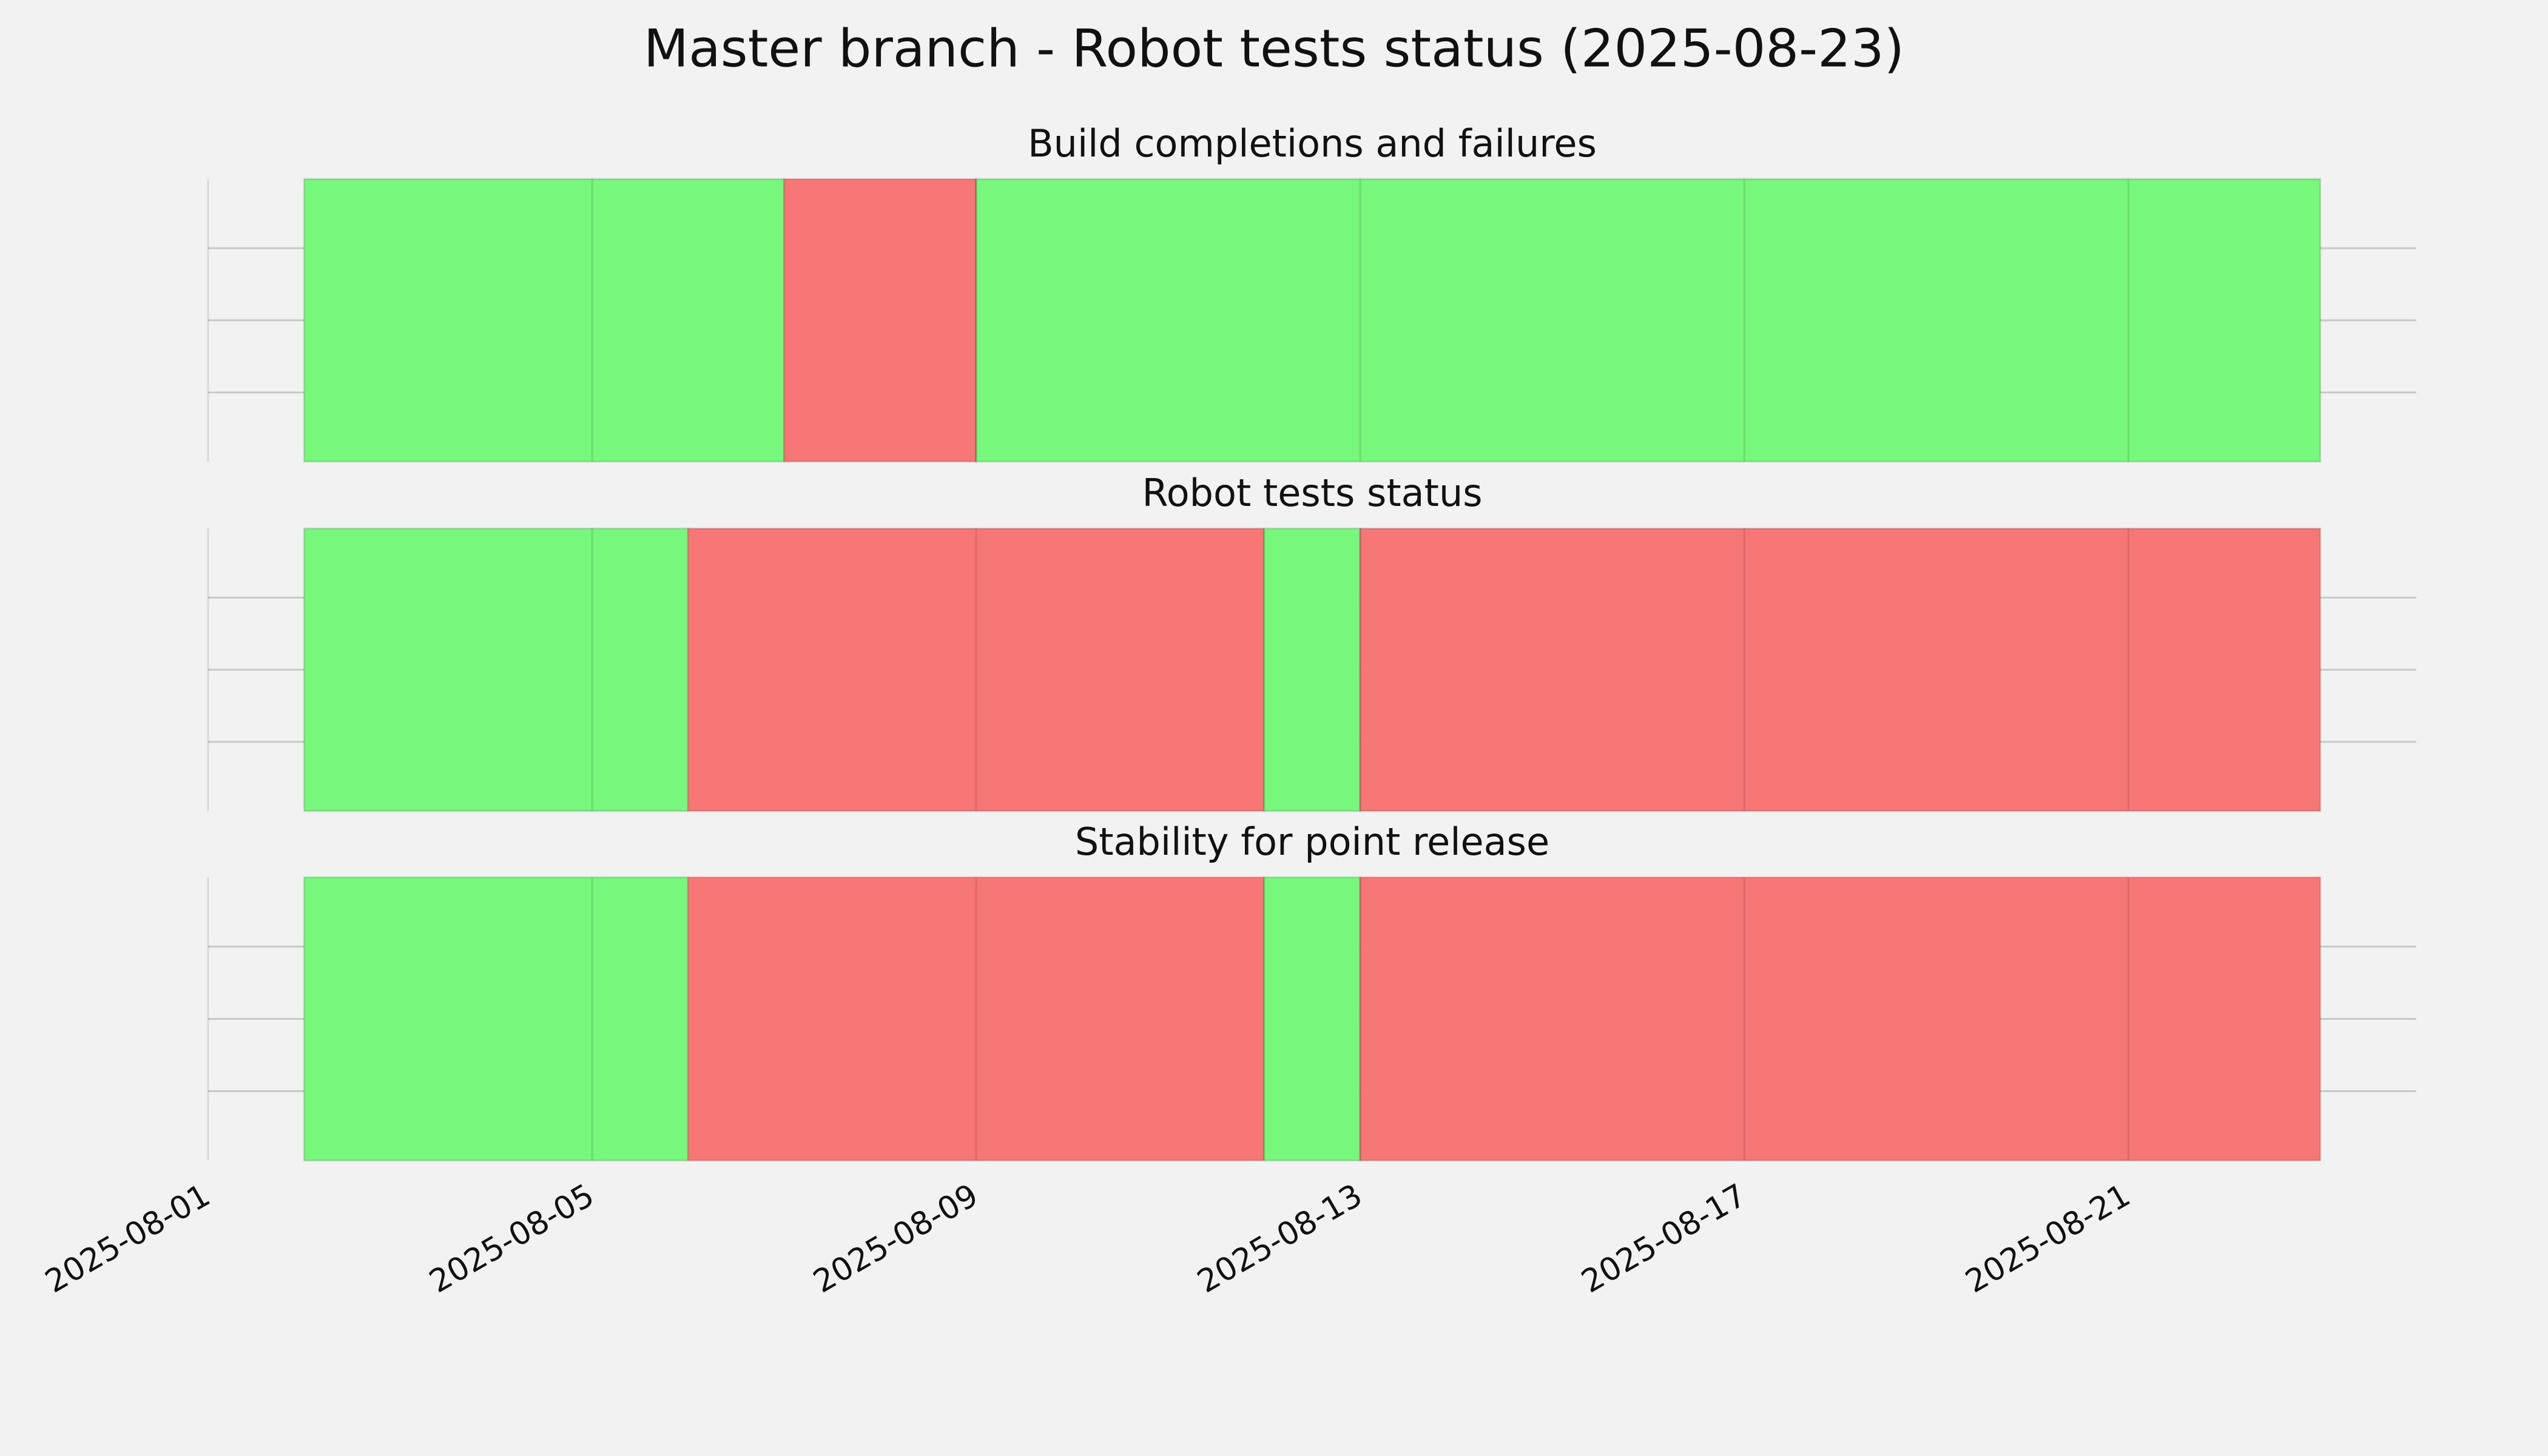  Describe the element at coordinates (1312, 143) in the screenshot. I see `panel-title: Build completions and failures` at that location.